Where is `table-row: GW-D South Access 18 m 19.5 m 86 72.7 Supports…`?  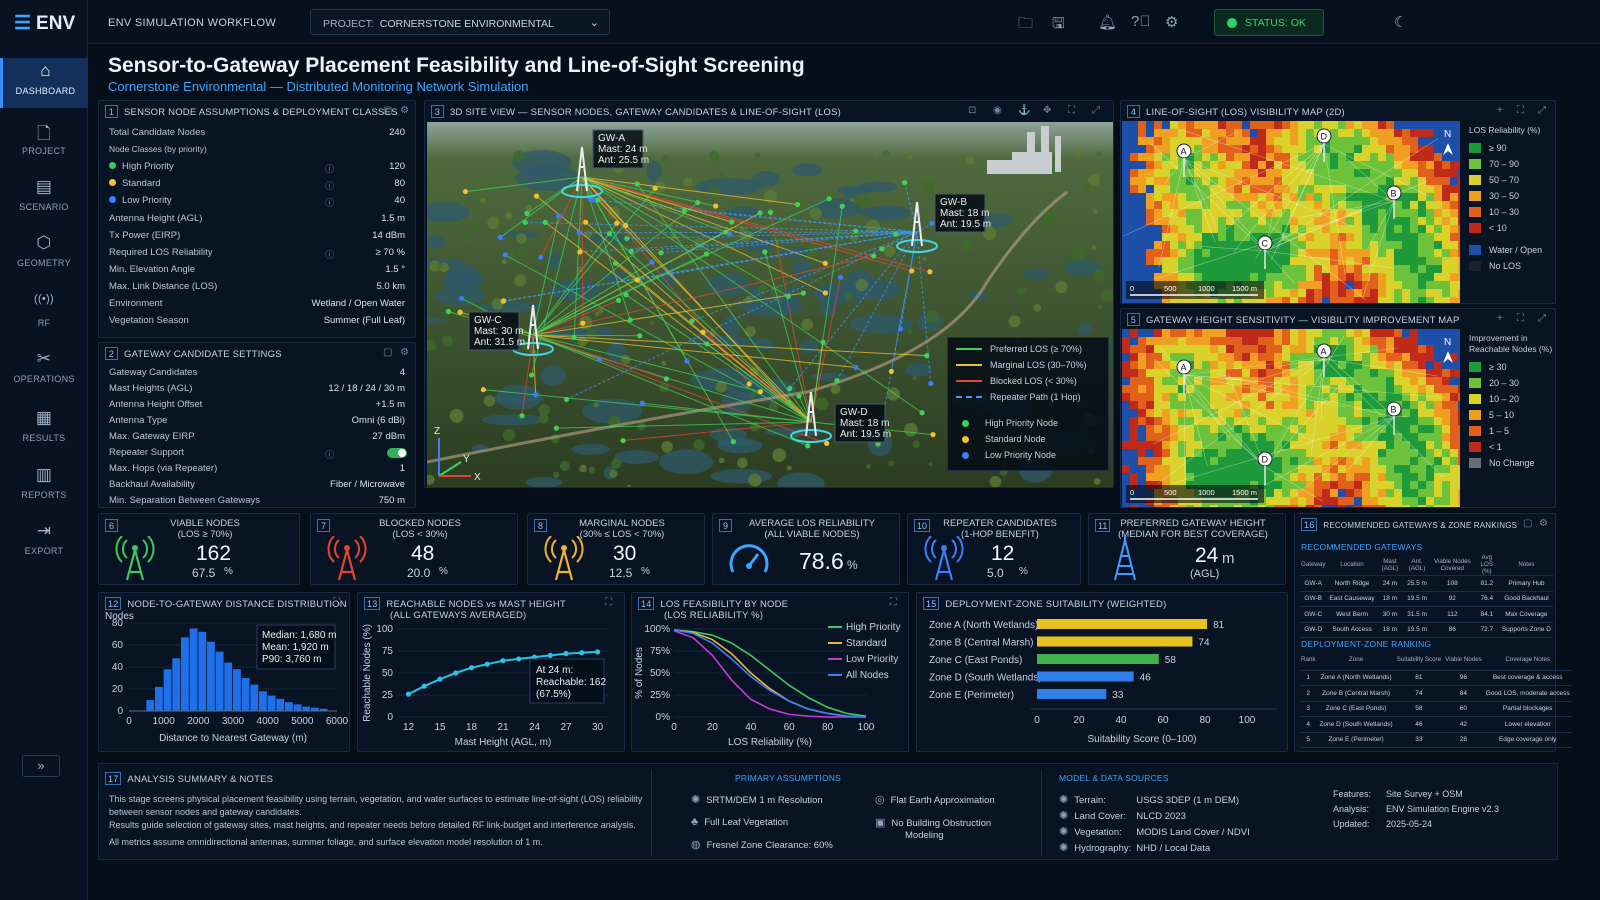 table-row: GW-D South Access 18 m 19.5 m 86 72.7 Supports… is located at coordinates (1426, 630).